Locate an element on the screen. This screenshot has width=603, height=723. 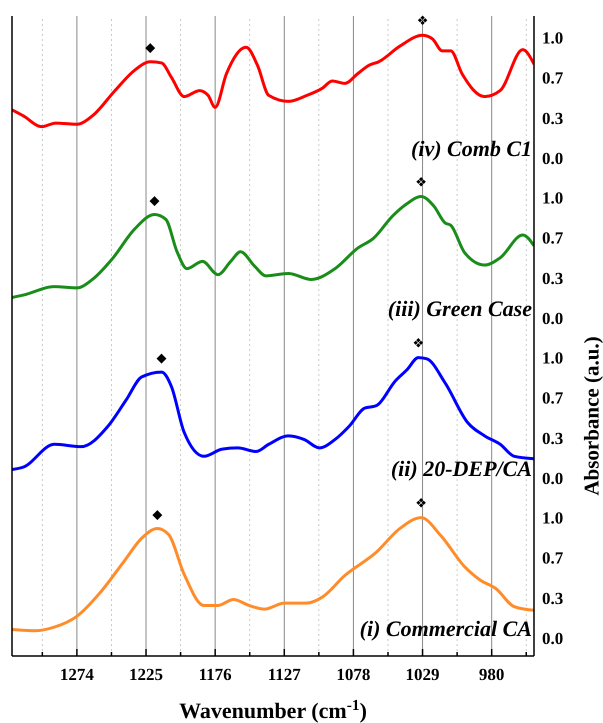
x-tick-label: 1176 is located at coordinates (215, 674).